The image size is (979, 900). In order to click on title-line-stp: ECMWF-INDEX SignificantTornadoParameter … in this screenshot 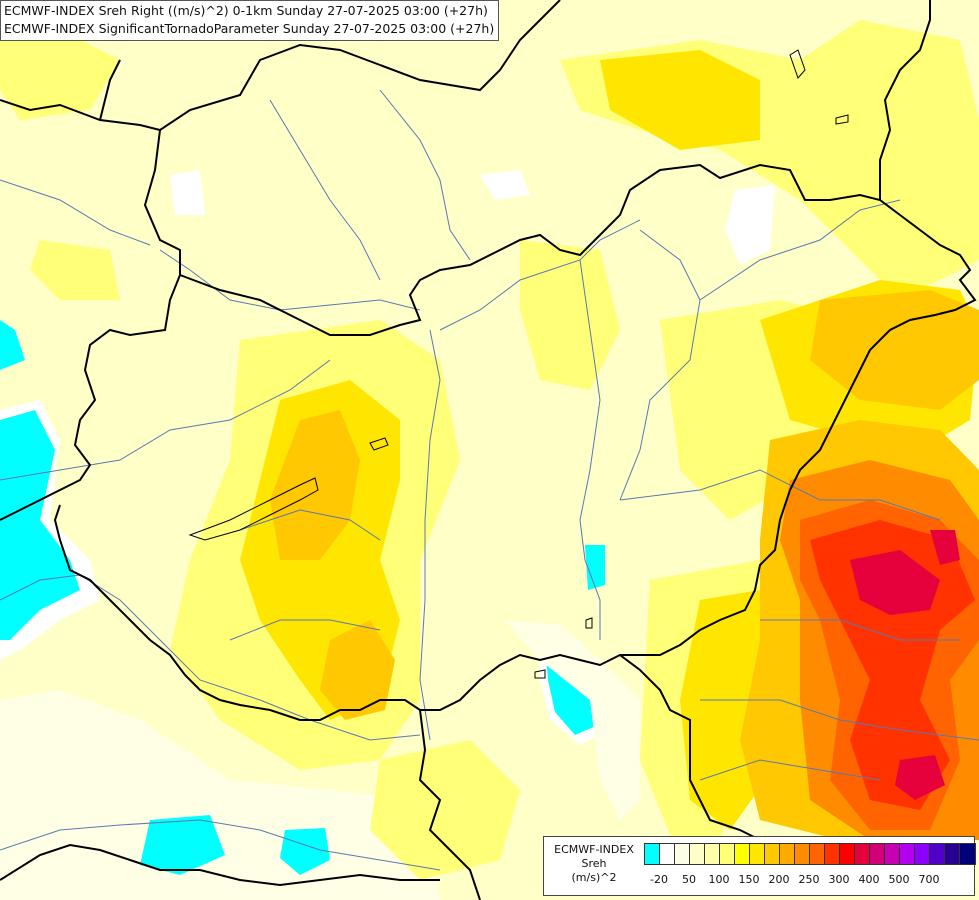, I will do `click(249, 28)`.